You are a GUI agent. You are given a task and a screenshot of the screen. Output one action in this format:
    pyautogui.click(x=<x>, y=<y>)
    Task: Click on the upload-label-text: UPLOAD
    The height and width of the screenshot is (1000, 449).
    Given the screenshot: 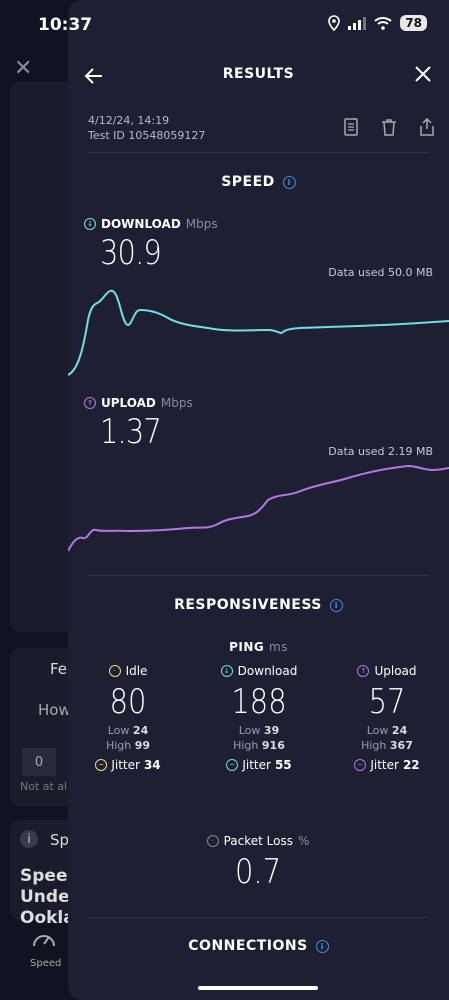 What is the action you would take?
    pyautogui.click(x=128, y=403)
    